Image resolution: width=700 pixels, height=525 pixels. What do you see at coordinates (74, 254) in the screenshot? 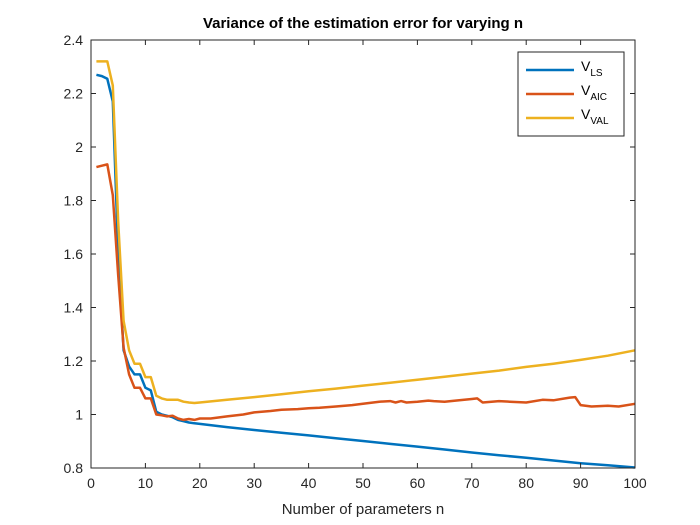
I see `y-tick-label: 1.6` at bounding box center [74, 254].